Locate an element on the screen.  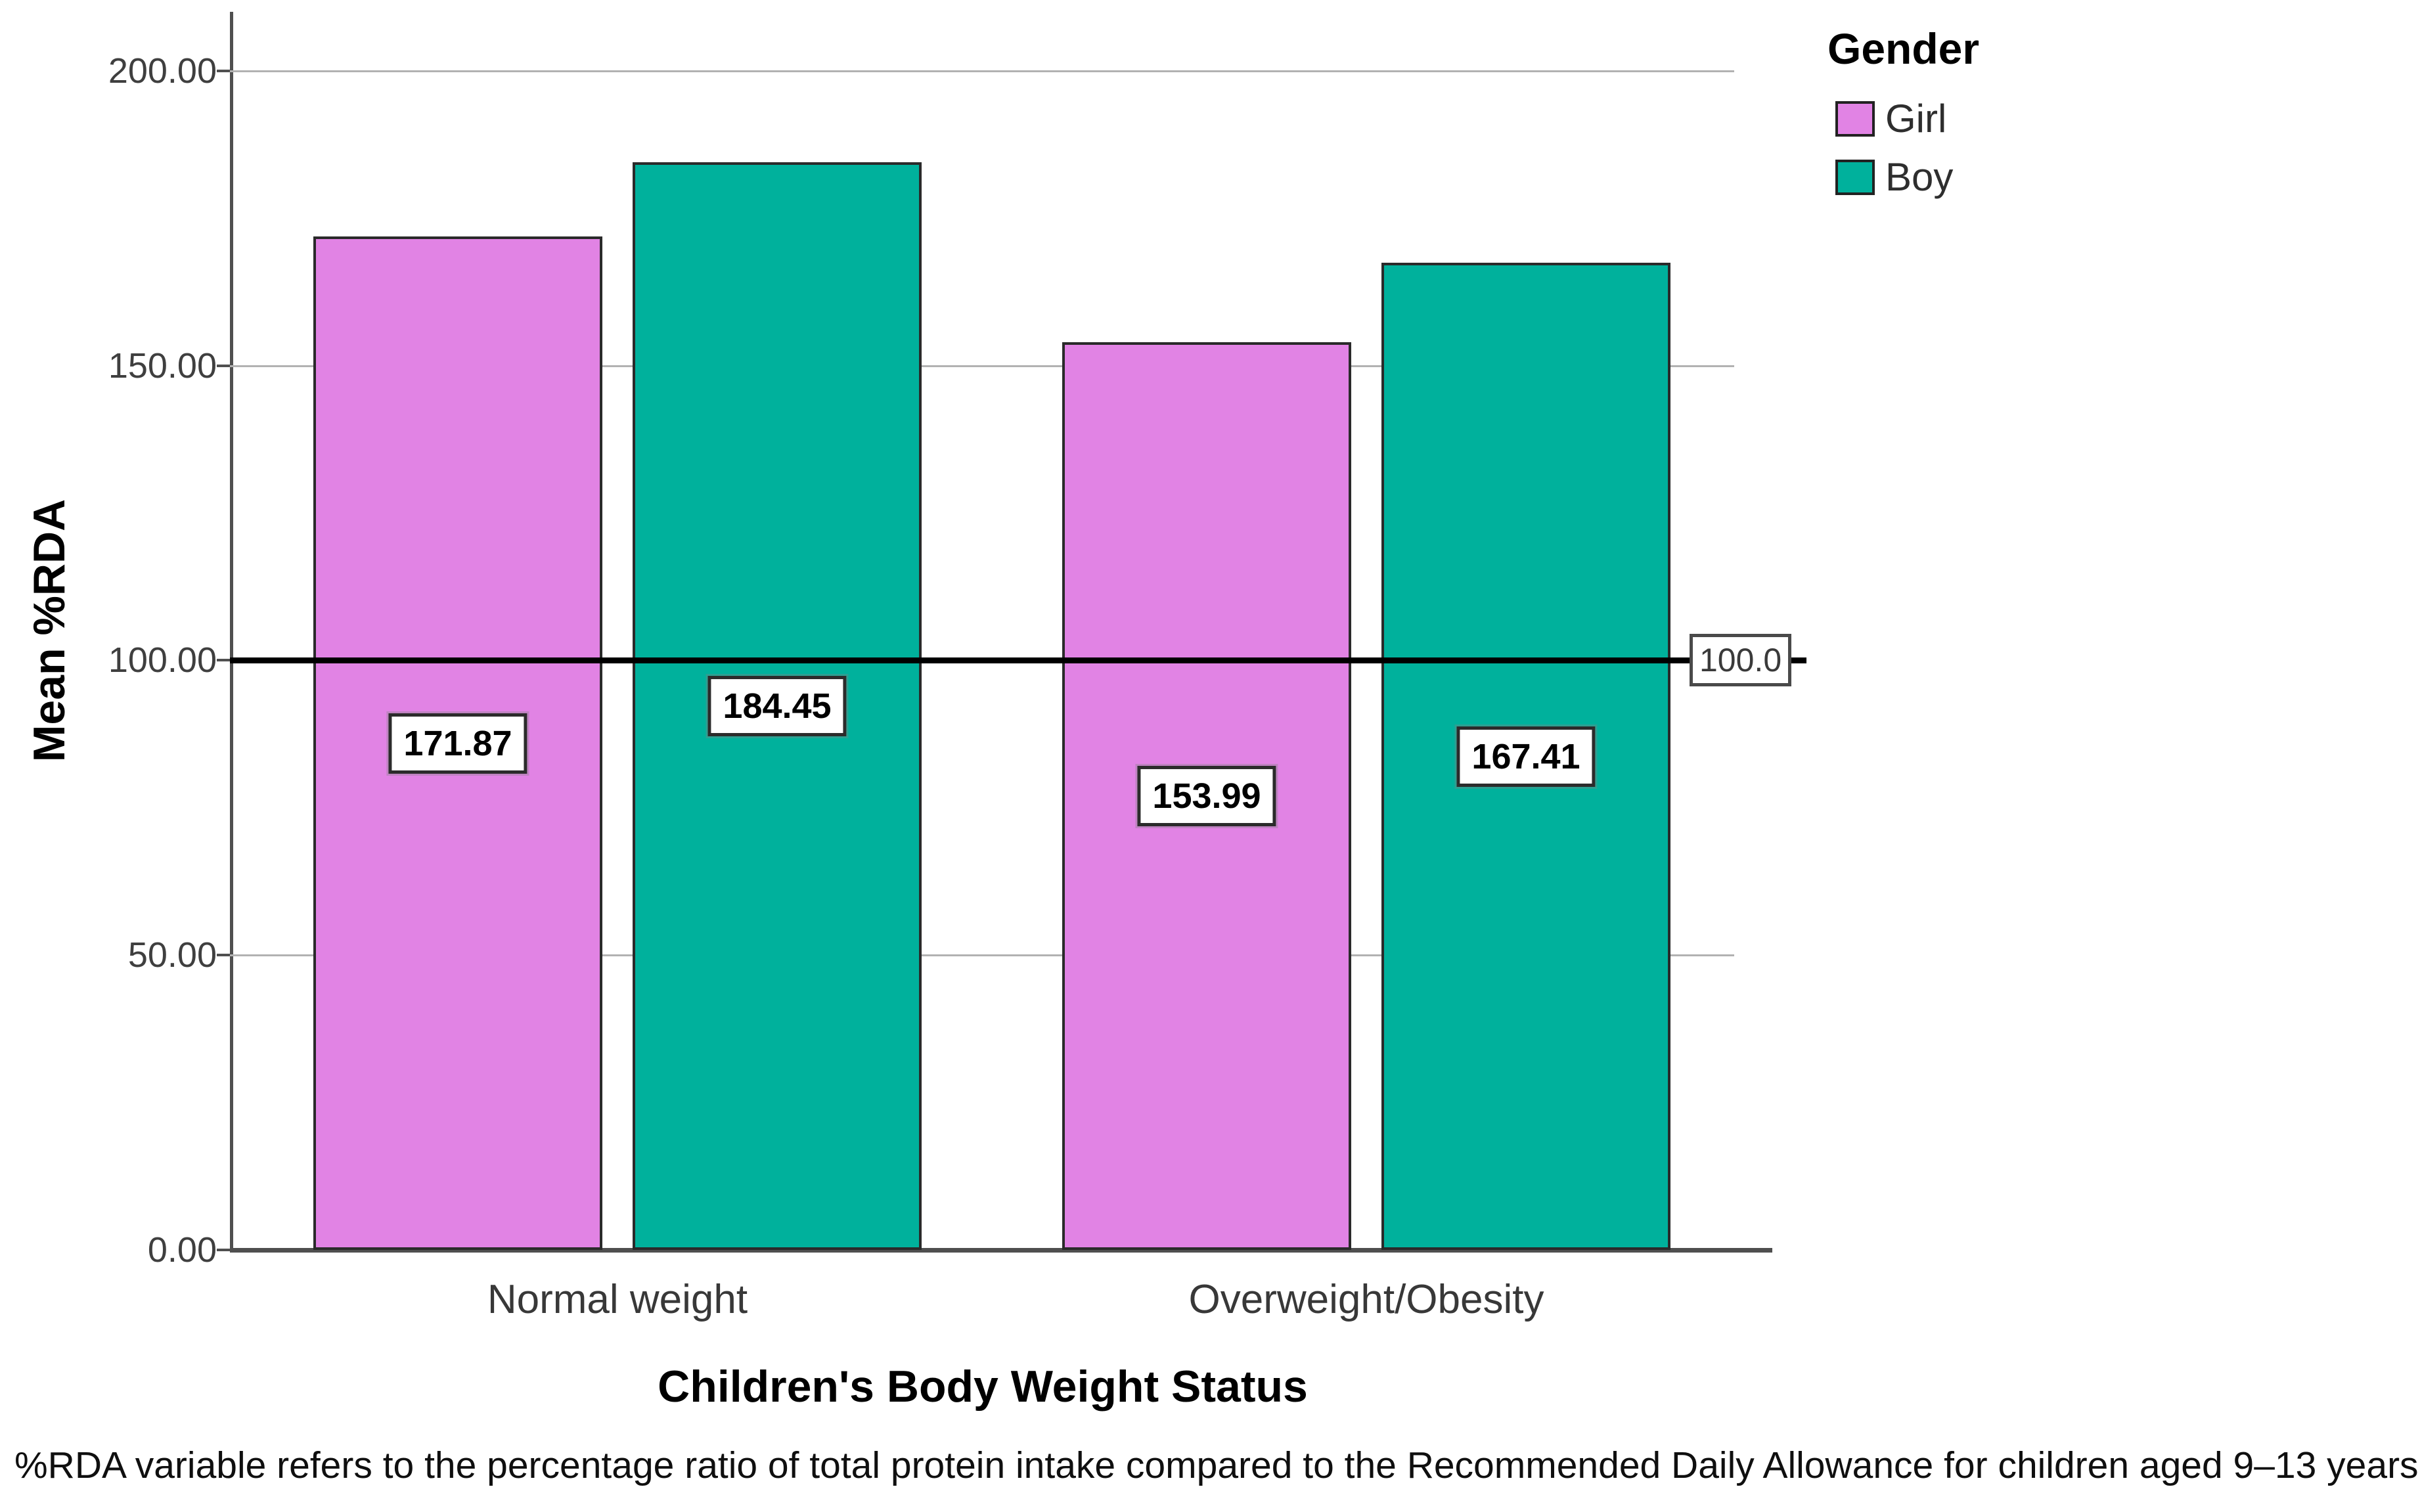
x-axis-title: Children's Body Weight Status is located at coordinates (983, 1387).